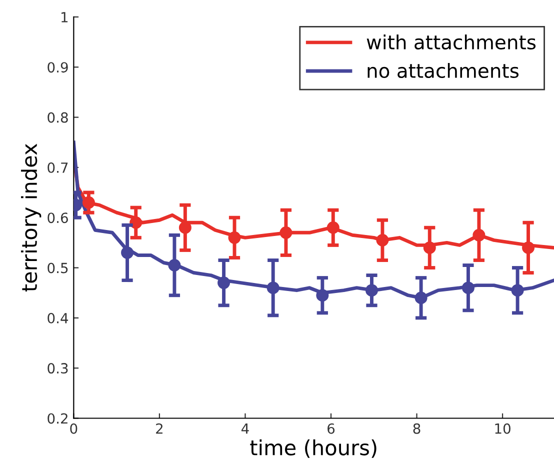  I want to click on x-tick-label: 10, so click(502, 428).